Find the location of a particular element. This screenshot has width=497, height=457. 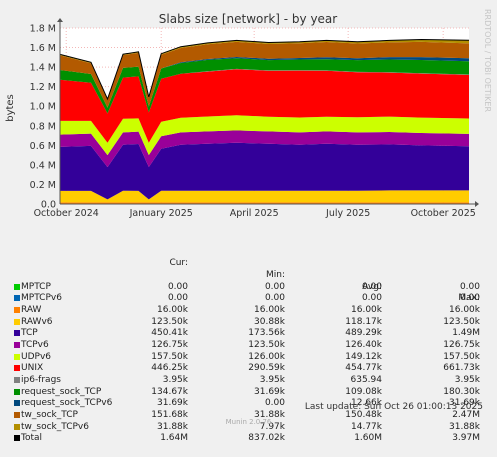

legend-row: MPTCPv6 0.00 0.00 0.00 0.00 is located at coordinates (252, 299).